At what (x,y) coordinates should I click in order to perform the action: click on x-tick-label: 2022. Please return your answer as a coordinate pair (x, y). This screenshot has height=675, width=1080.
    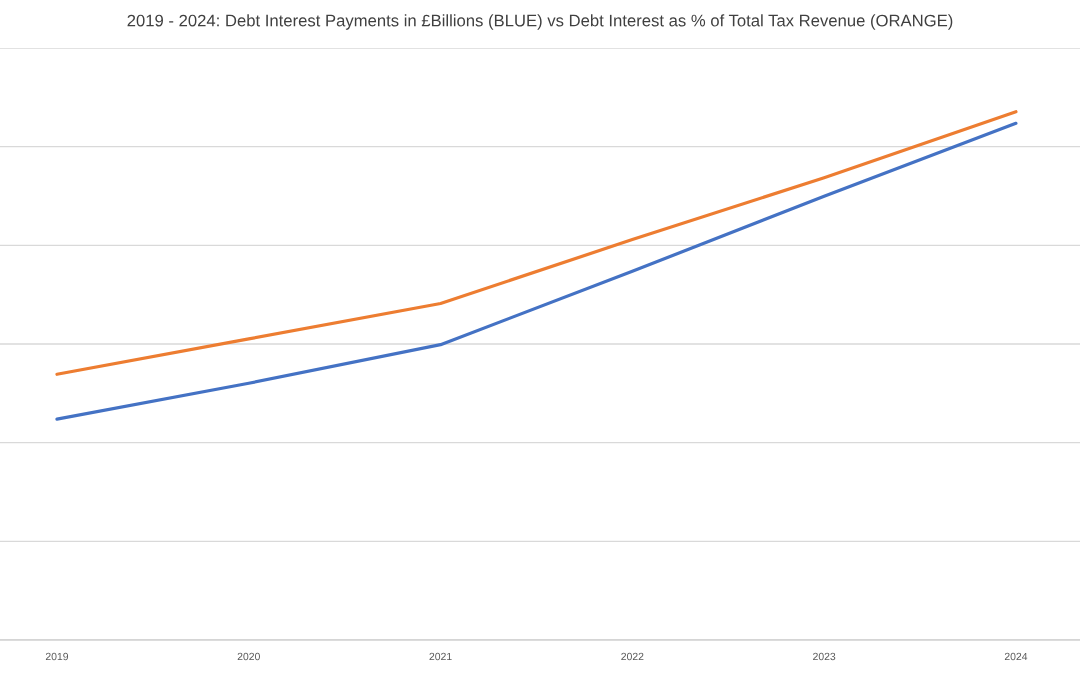
    Looking at the image, I should click on (632, 656).